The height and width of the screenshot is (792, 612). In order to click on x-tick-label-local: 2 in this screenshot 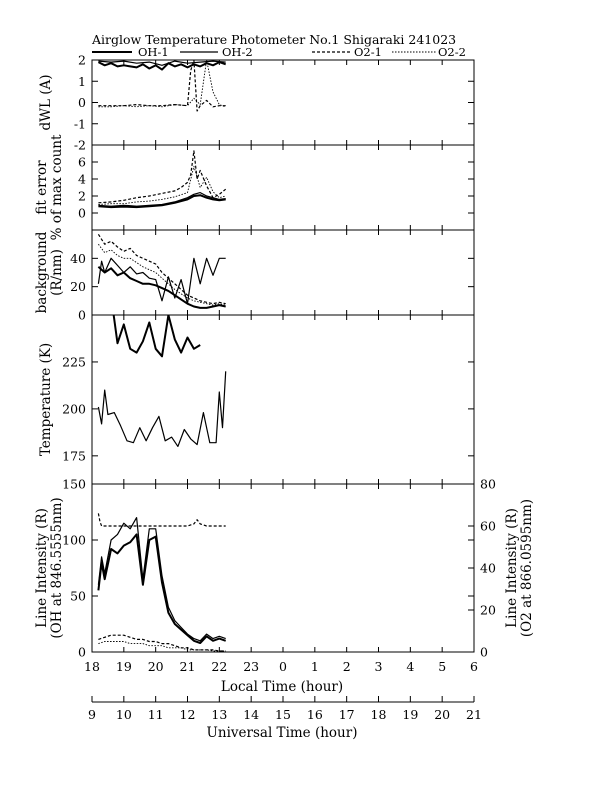, I will do `click(347, 666)`.